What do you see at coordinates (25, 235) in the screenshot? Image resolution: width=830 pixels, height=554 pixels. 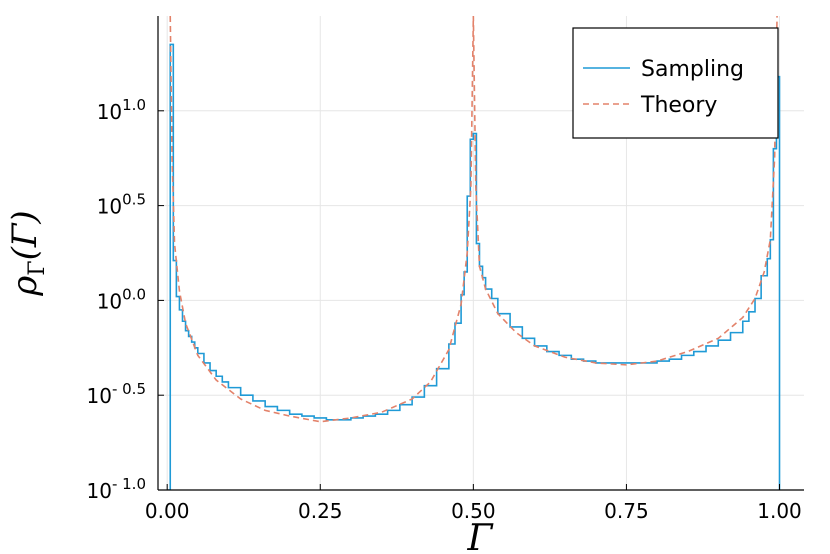 I see `y-axis-title-arg: (Γ)` at bounding box center [25, 235].